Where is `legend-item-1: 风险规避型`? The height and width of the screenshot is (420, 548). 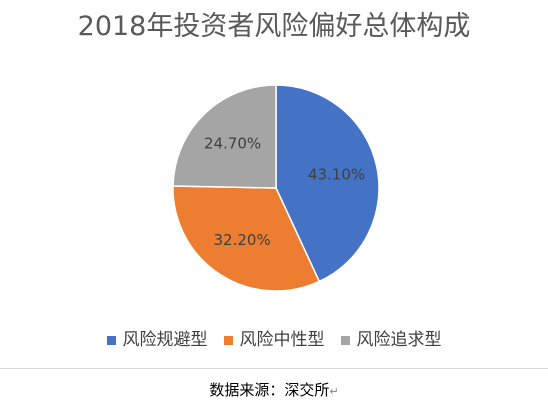
legend-item-1: 风险规避型 is located at coordinates (157, 340).